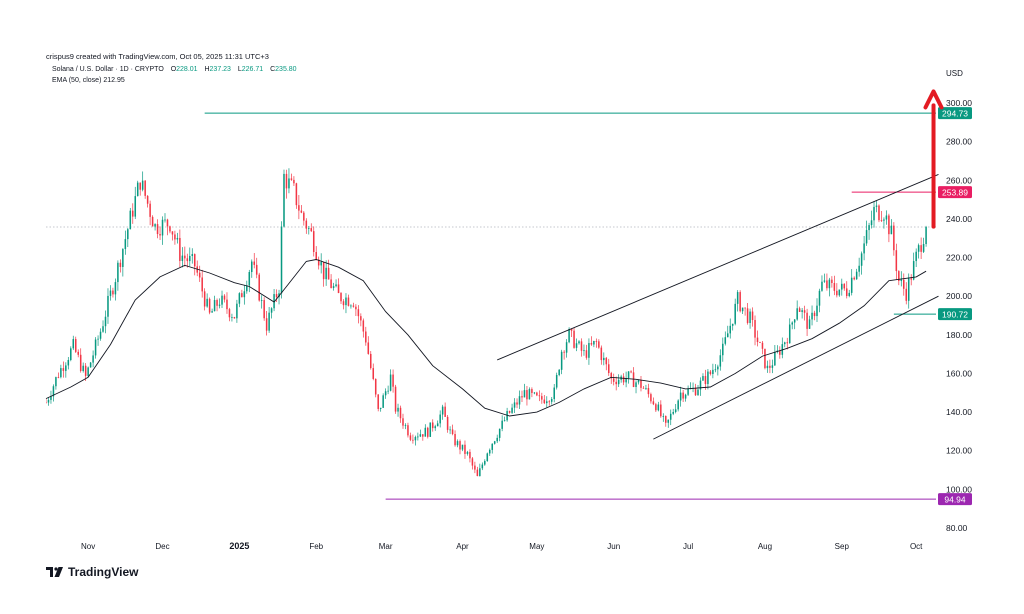 This screenshot has width=1024, height=614. I want to click on y-tick-label: 160.00, so click(959, 373).